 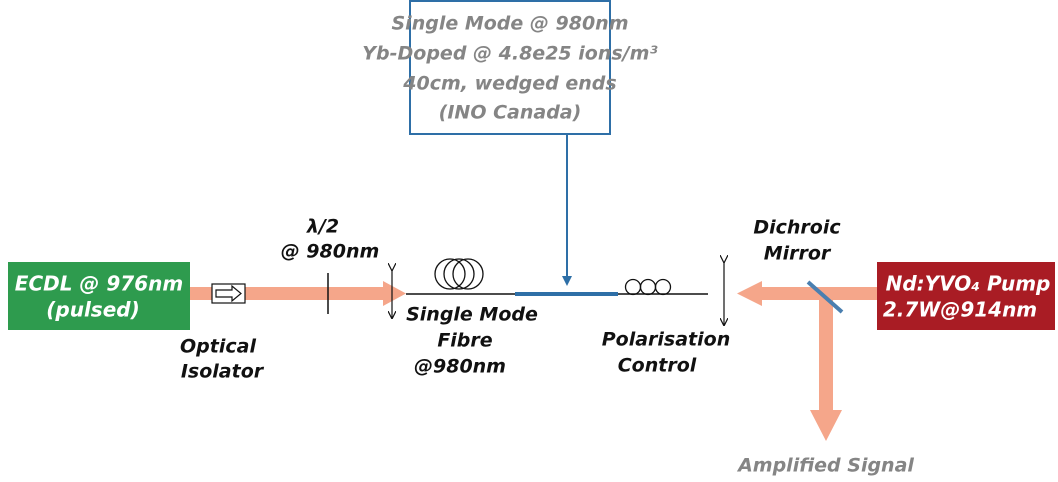 I want to click on fibre-spec-line: Yb-Doped @ 4.8e25 ions/m³, so click(x=510, y=54).